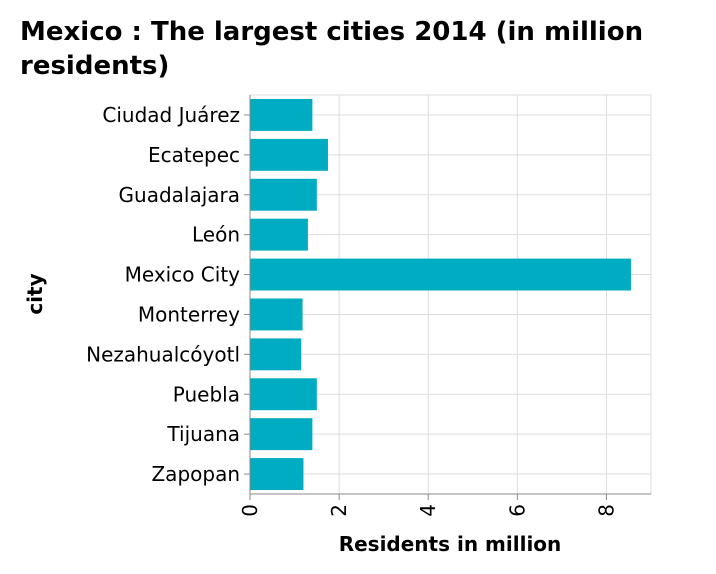  Describe the element at coordinates (283, 394) in the screenshot. I see `bar-puebla` at that location.